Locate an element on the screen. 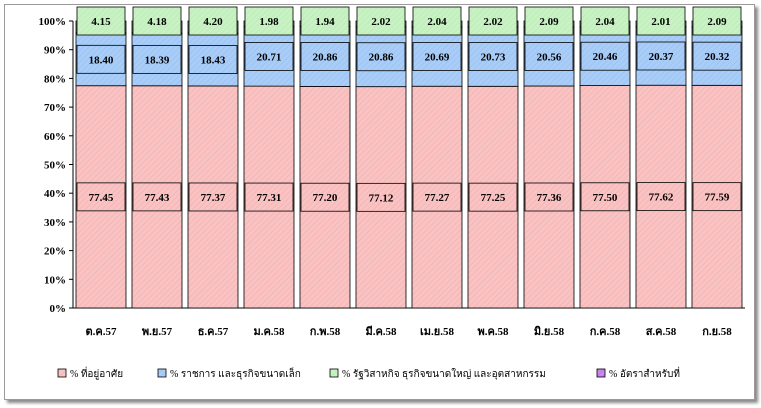  x-tick-label: มี.ค.58 is located at coordinates (381, 331).